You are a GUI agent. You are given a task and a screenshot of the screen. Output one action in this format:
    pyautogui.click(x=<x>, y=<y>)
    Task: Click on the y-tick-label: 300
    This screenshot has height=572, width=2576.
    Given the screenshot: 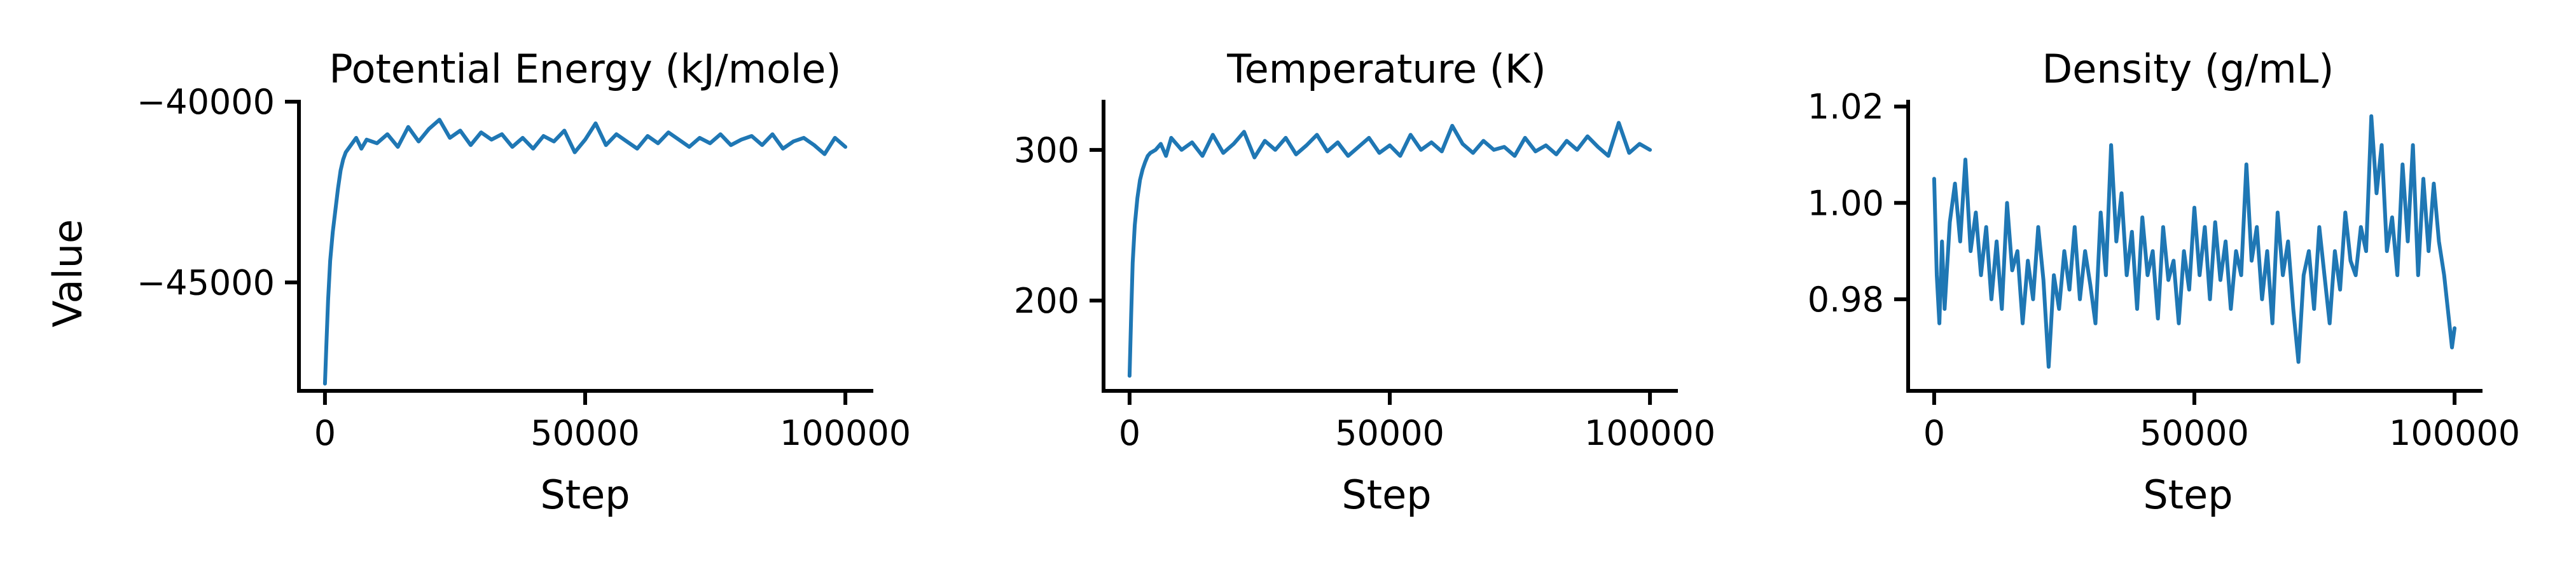 What is the action you would take?
    pyautogui.click(x=1046, y=150)
    